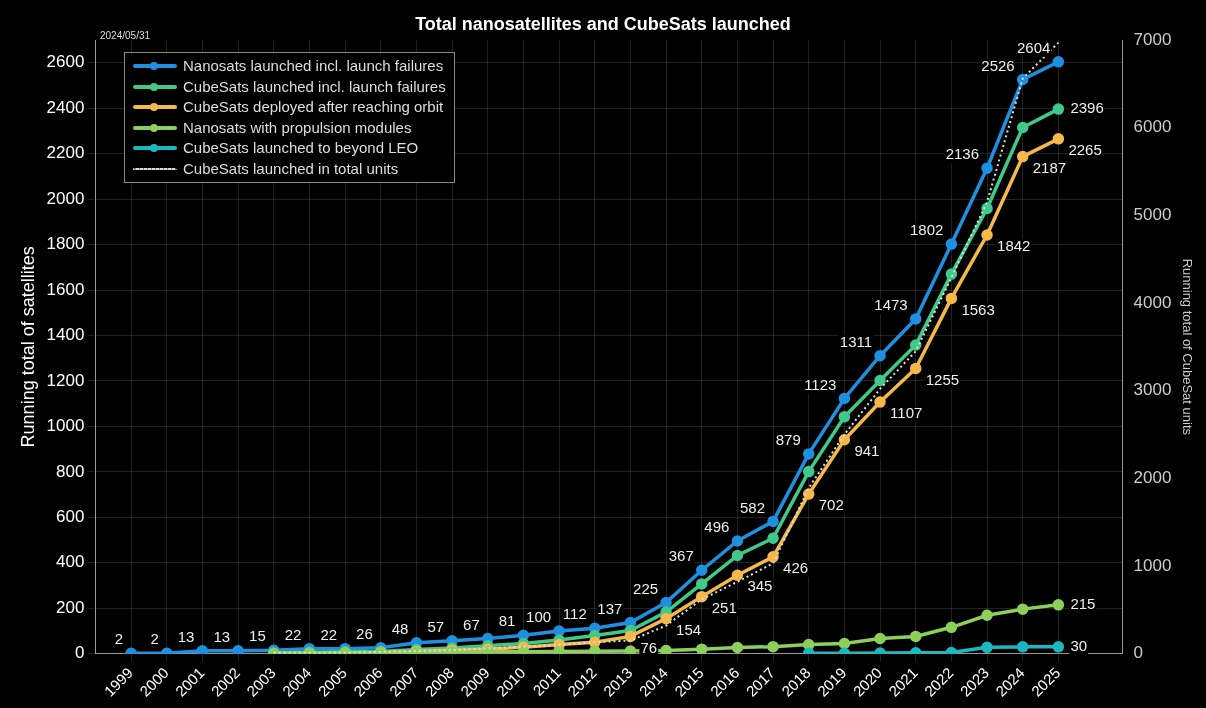  What do you see at coordinates (646, 588) in the screenshot?
I see `data-label: 225` at bounding box center [646, 588].